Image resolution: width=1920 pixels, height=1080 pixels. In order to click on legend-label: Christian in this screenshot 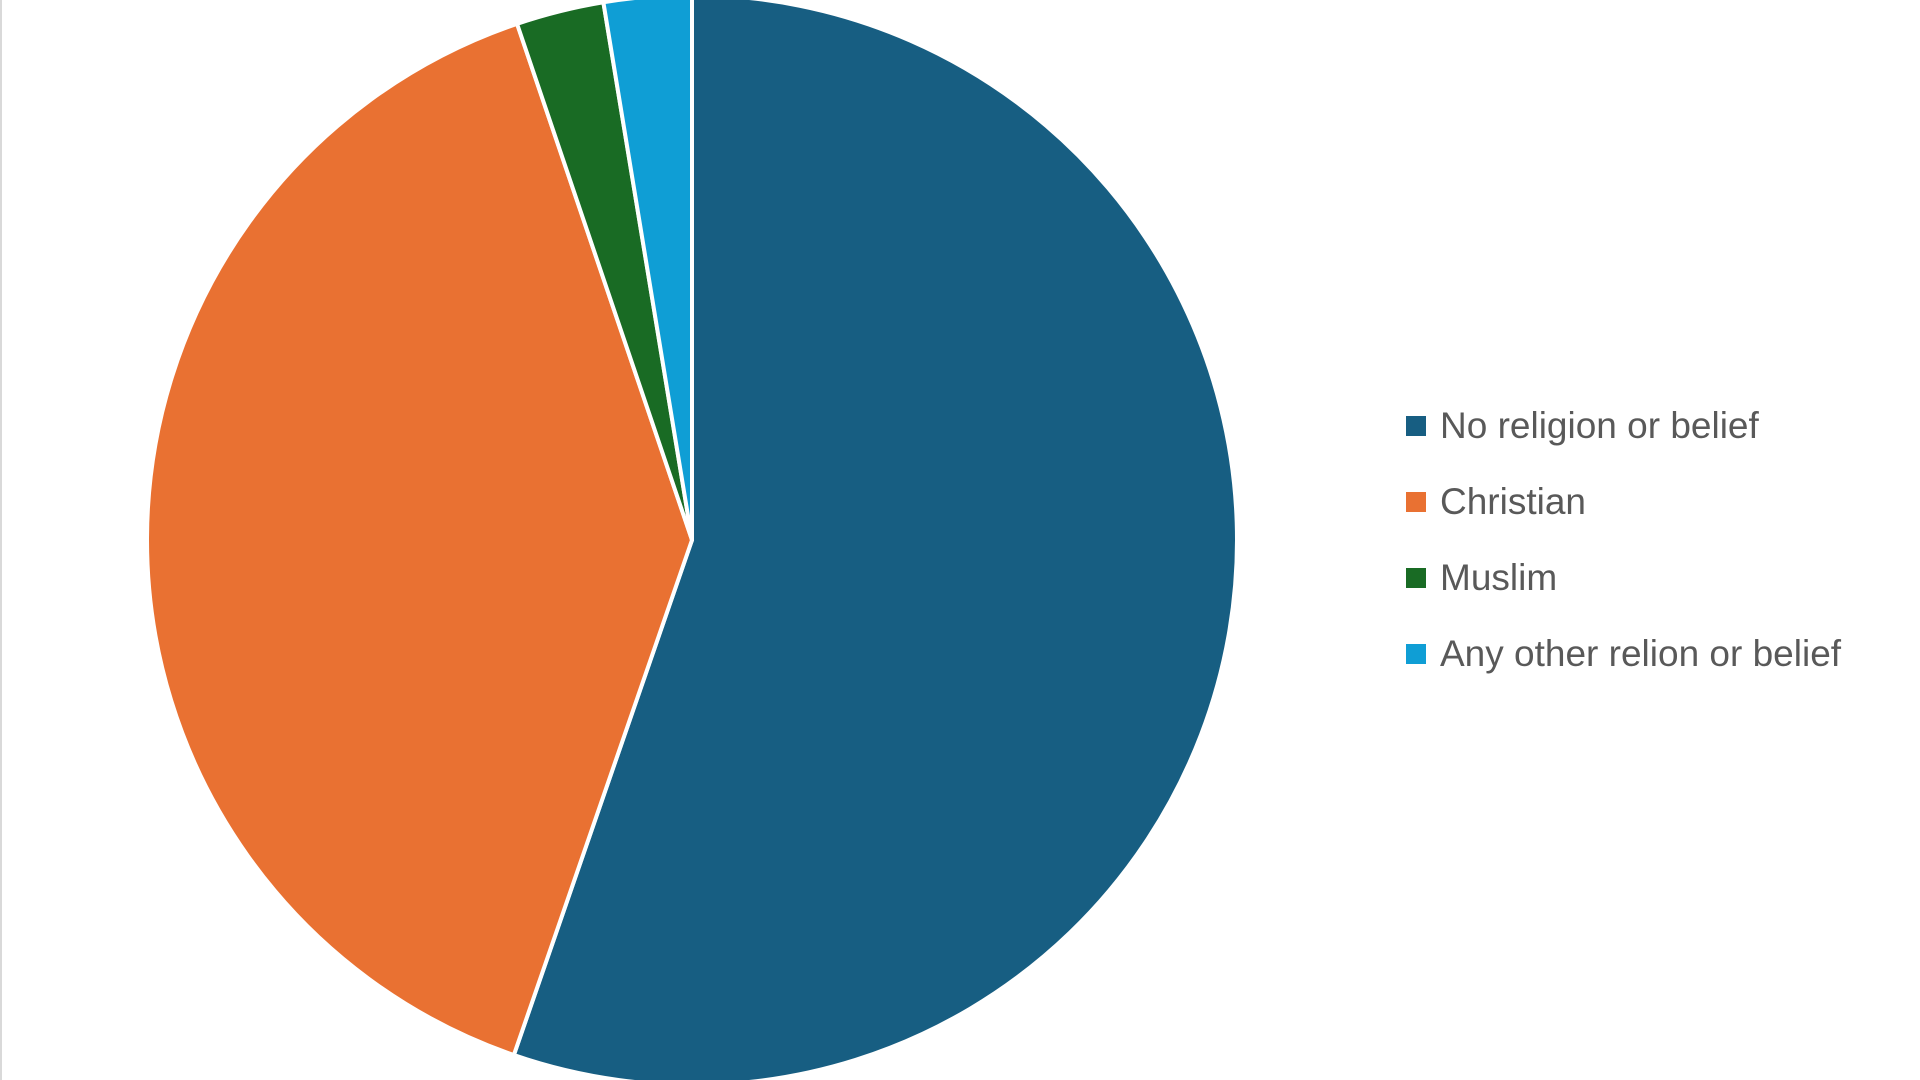, I will do `click(1513, 501)`.